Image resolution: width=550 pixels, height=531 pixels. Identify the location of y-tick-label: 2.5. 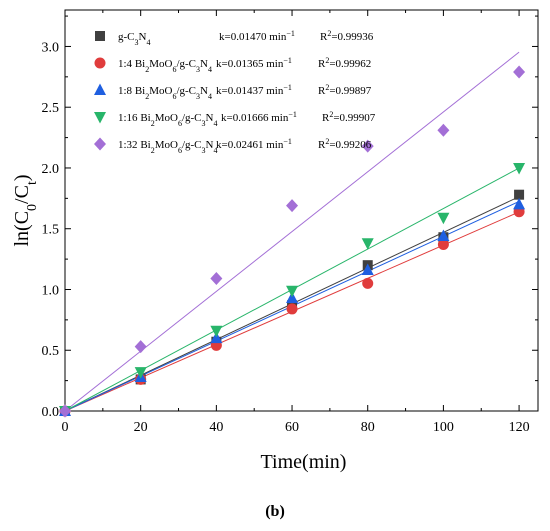
(51, 108).